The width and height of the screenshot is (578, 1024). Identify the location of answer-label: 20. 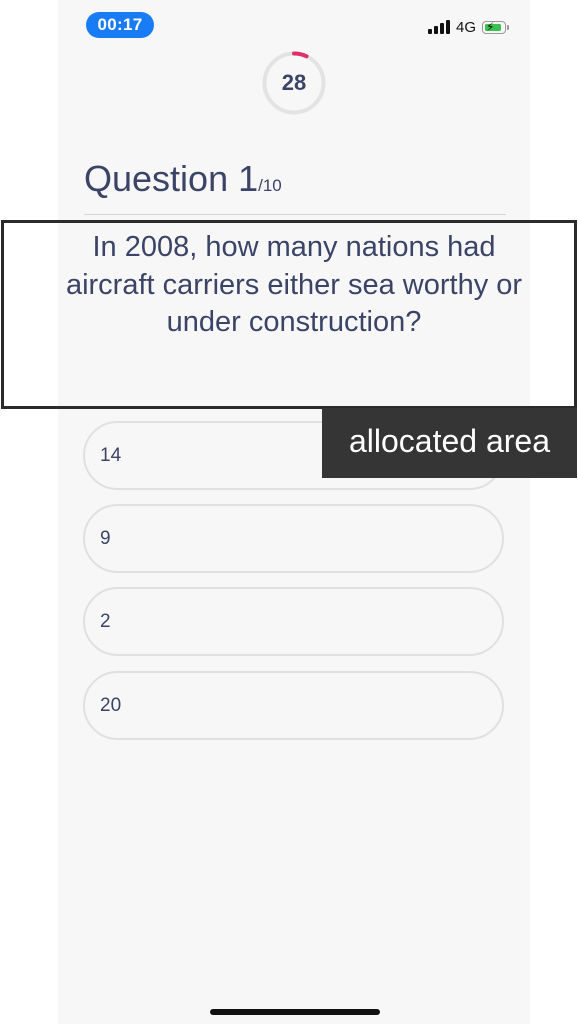
(111, 705).